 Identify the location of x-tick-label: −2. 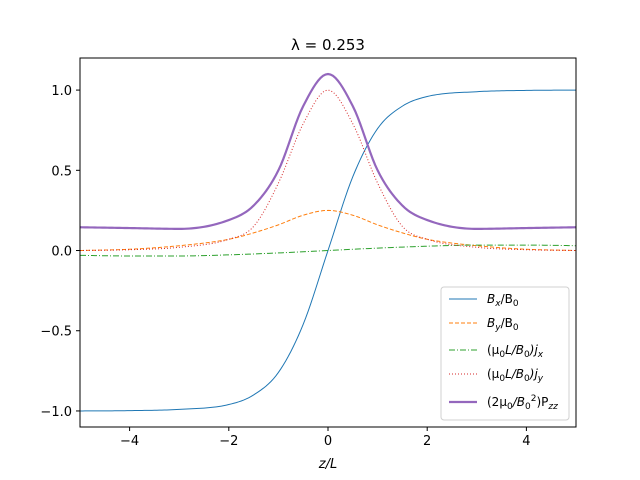
(228, 441).